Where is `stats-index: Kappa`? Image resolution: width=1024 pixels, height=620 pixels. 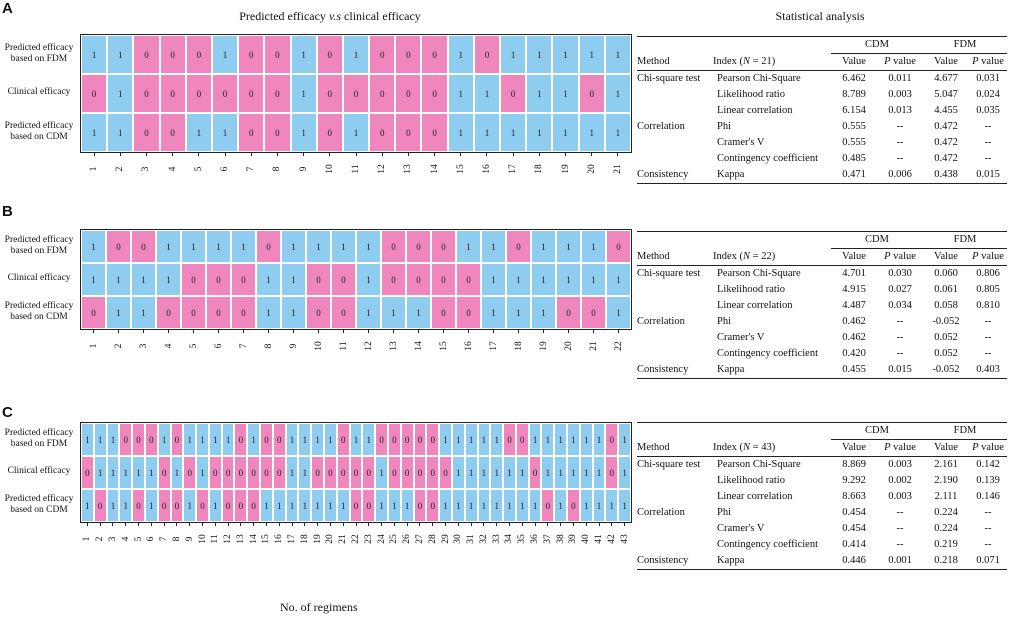
stats-index: Kappa is located at coordinates (772, 175).